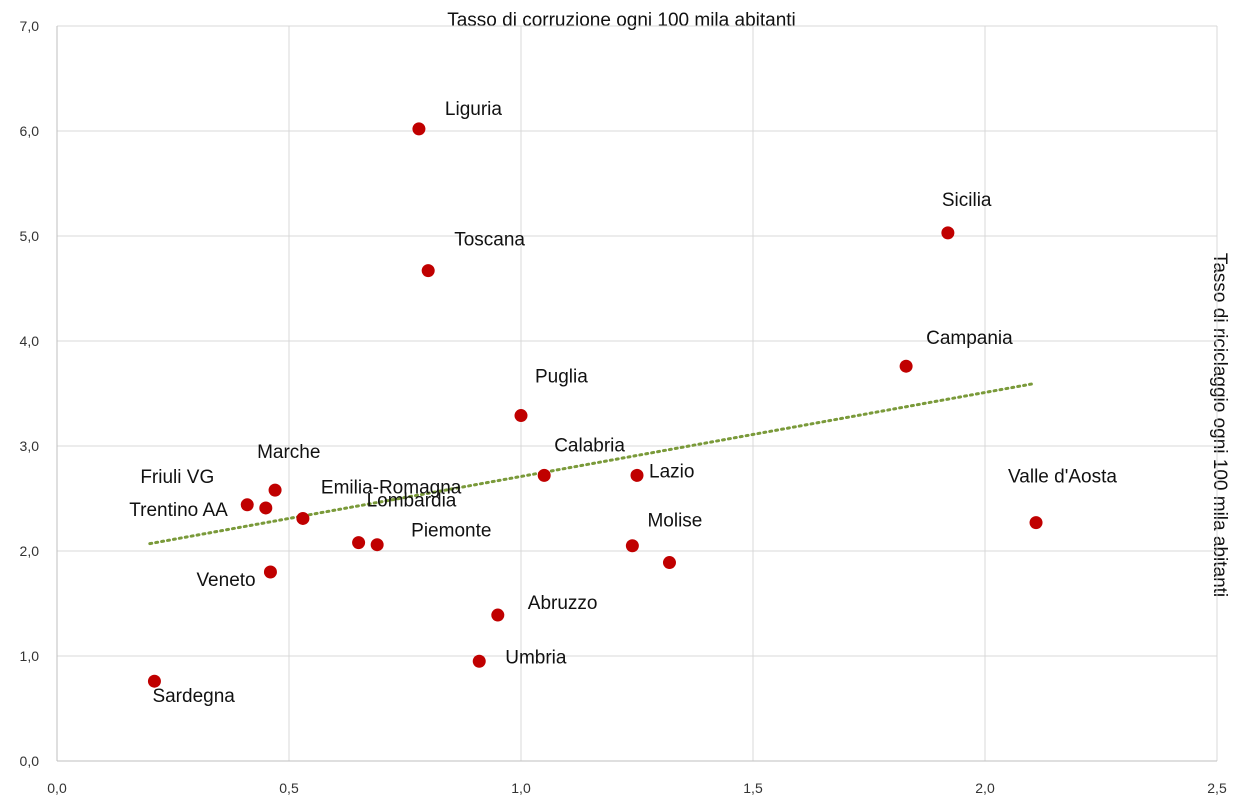 Image resolution: width=1243 pixels, height=799 pixels. What do you see at coordinates (412, 501) in the screenshot?
I see `point-label: Lombardia` at bounding box center [412, 501].